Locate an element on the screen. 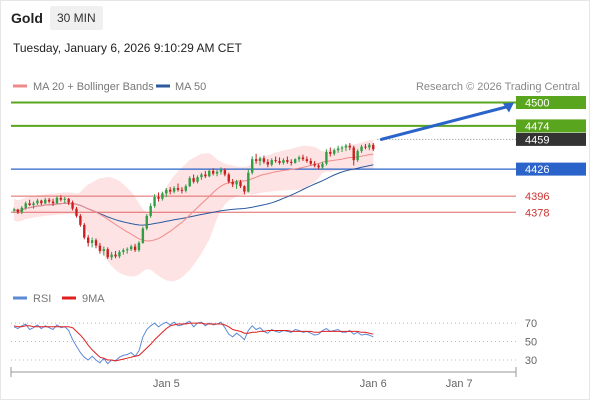  resistance-box is located at coordinates (551, 126).